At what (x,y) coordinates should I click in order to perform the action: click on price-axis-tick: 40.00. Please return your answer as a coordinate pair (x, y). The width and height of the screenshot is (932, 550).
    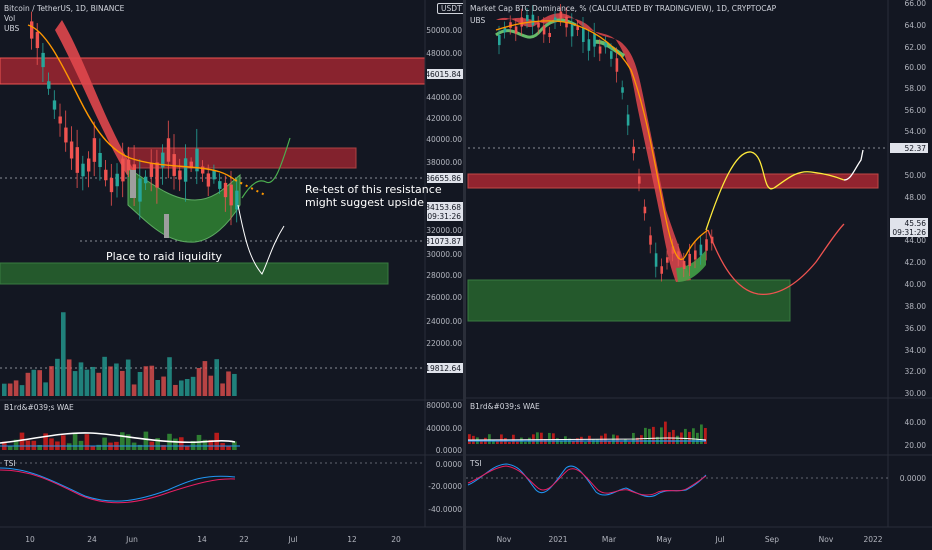
    Looking at the image, I should click on (916, 284).